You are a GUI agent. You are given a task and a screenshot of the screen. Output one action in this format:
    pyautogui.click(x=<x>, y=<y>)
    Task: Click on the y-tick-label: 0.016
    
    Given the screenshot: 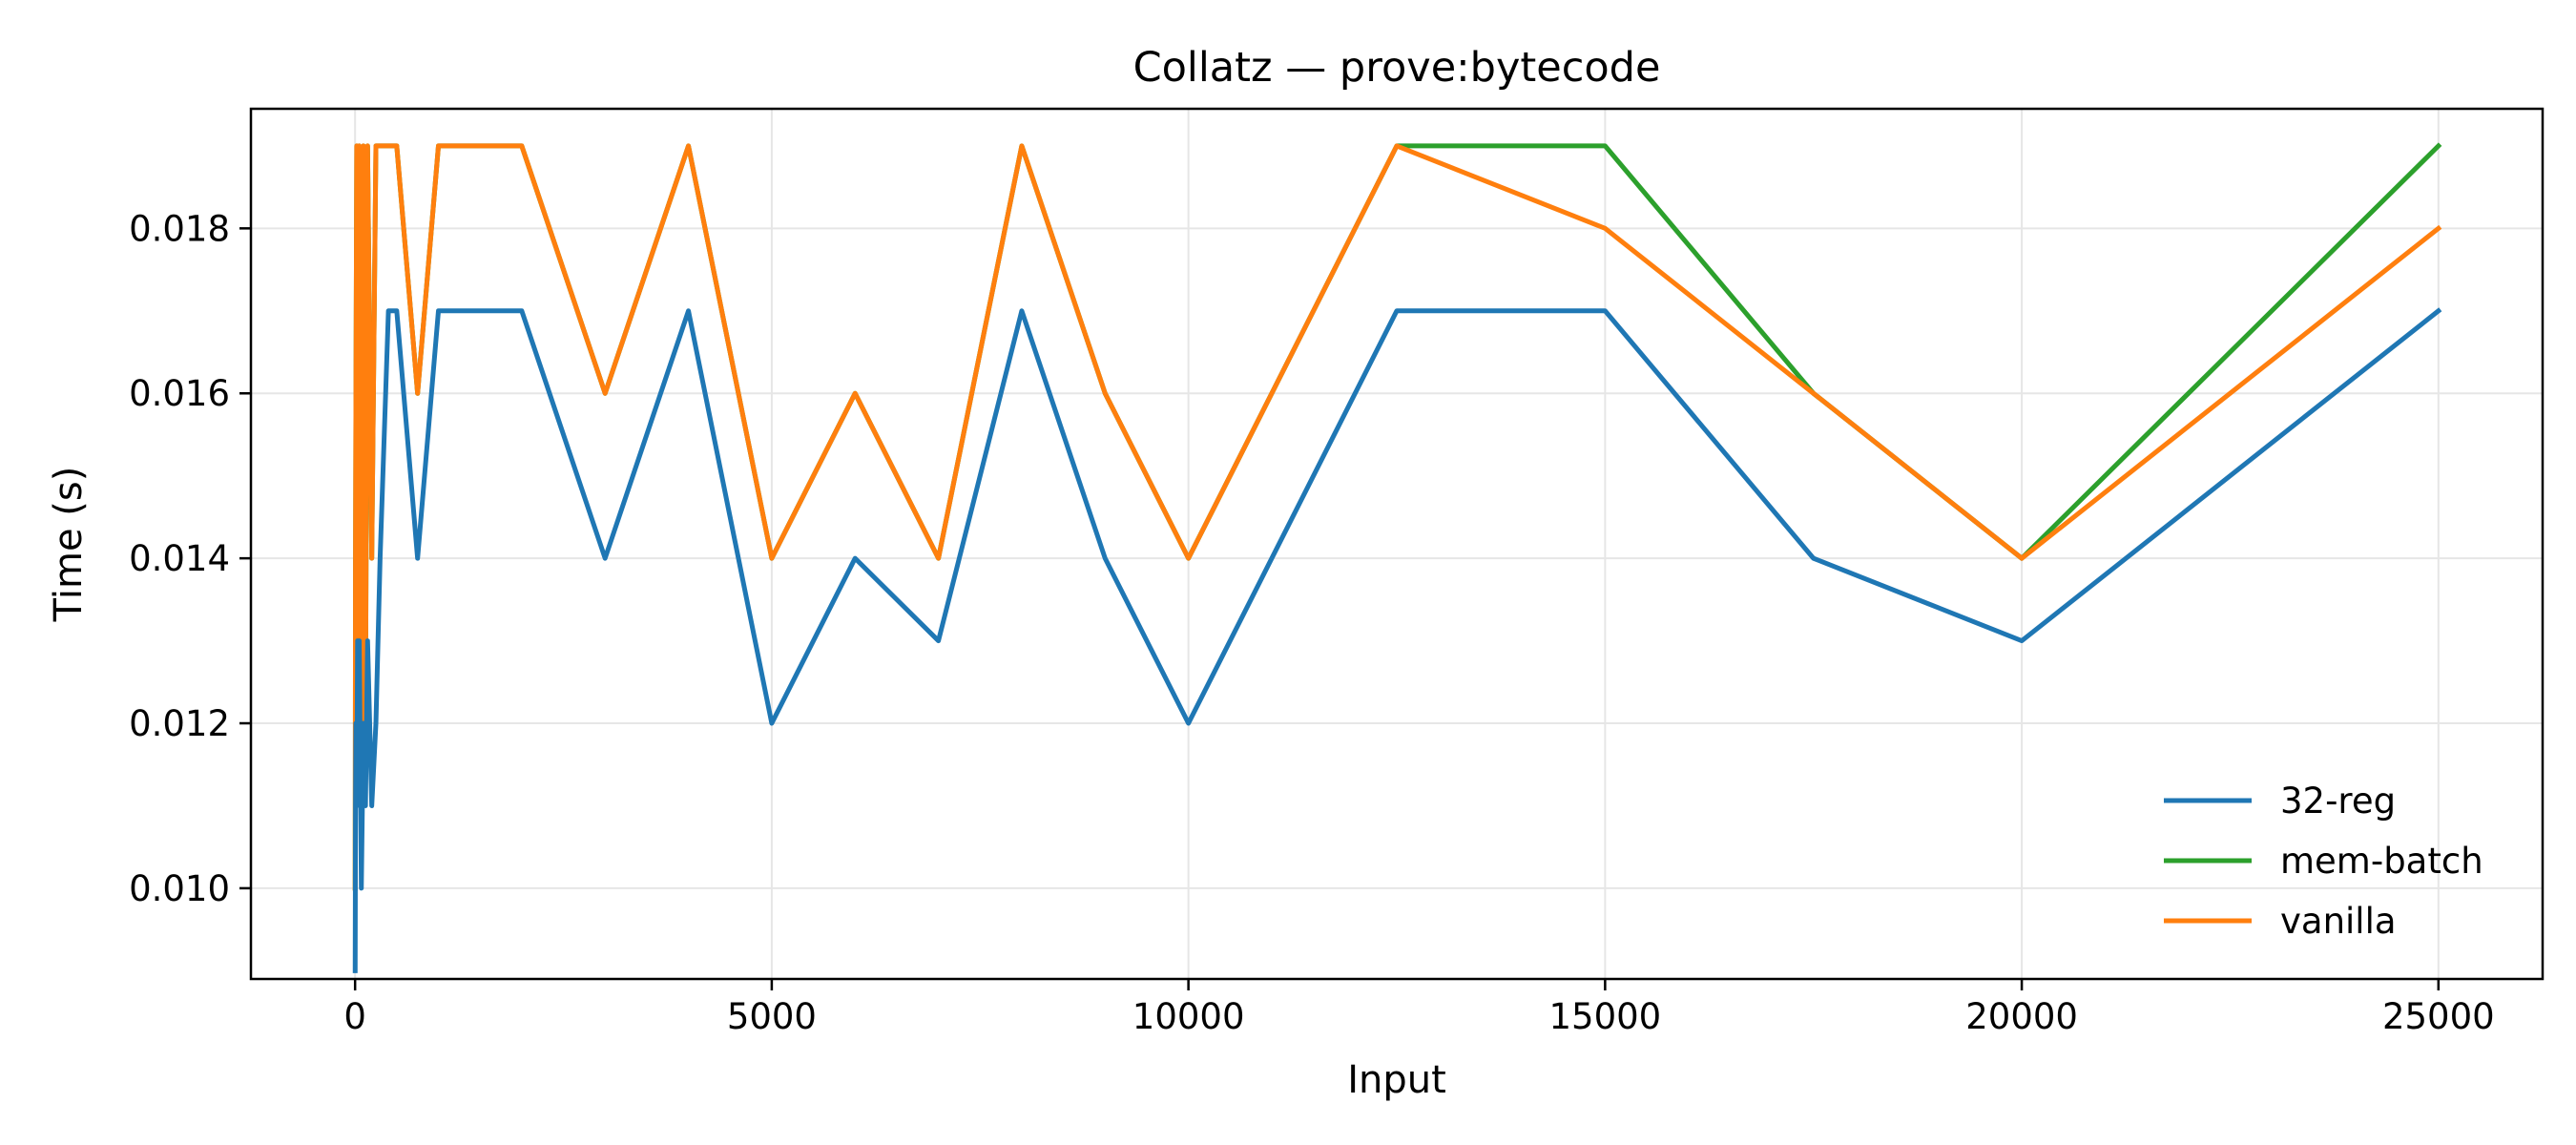 What is the action you would take?
    pyautogui.click(x=179, y=393)
    